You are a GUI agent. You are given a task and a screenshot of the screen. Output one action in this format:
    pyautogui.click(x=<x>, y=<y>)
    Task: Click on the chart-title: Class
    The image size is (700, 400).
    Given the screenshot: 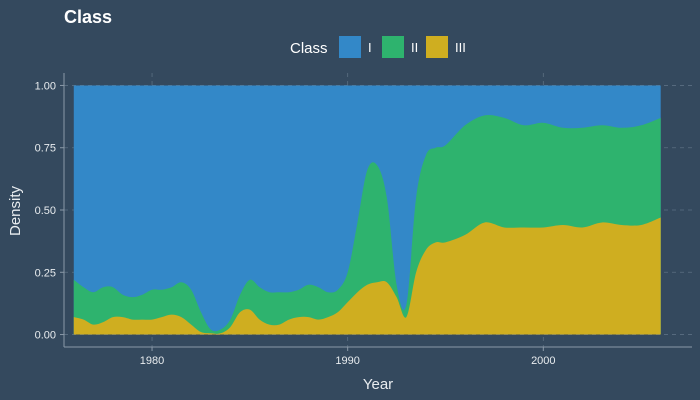 What is the action you would take?
    pyautogui.click(x=88, y=17)
    